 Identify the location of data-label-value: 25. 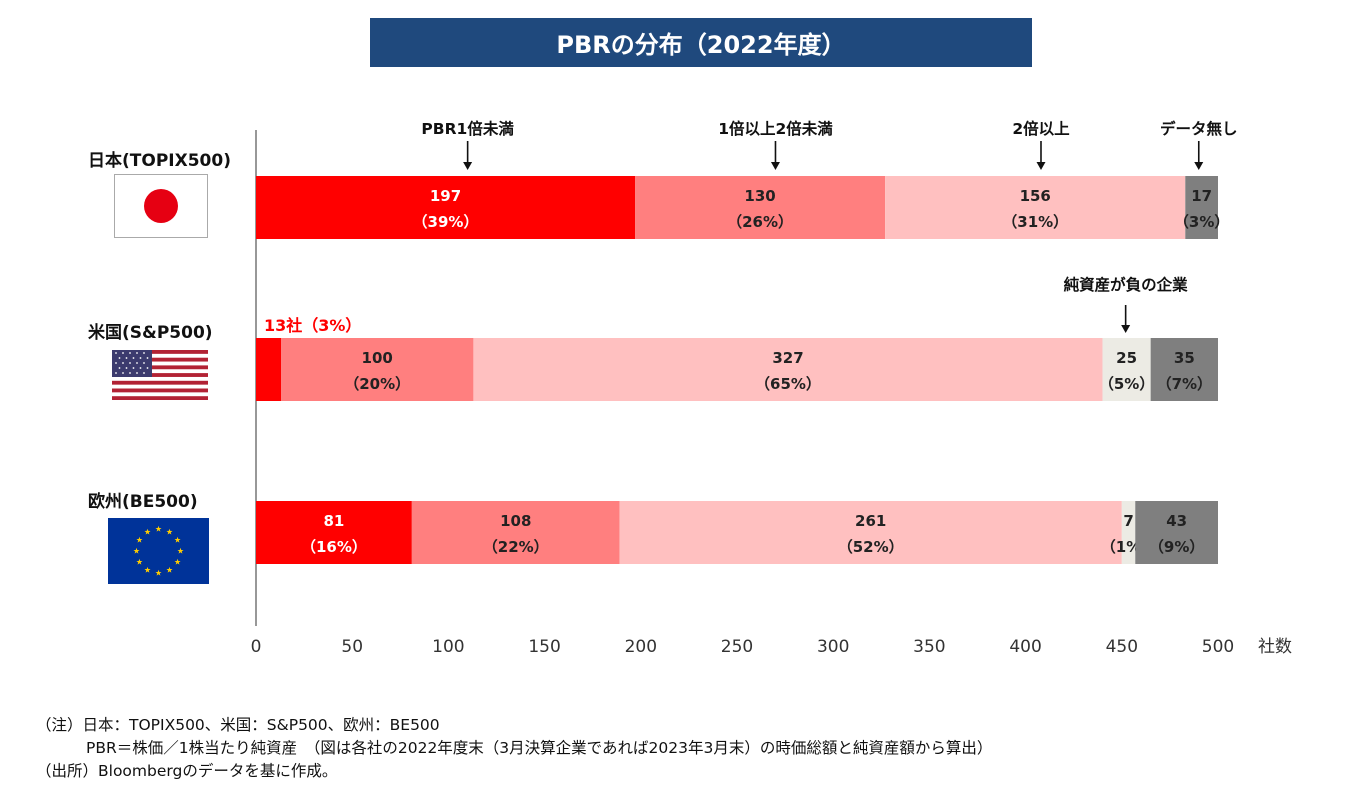
(1126, 358).